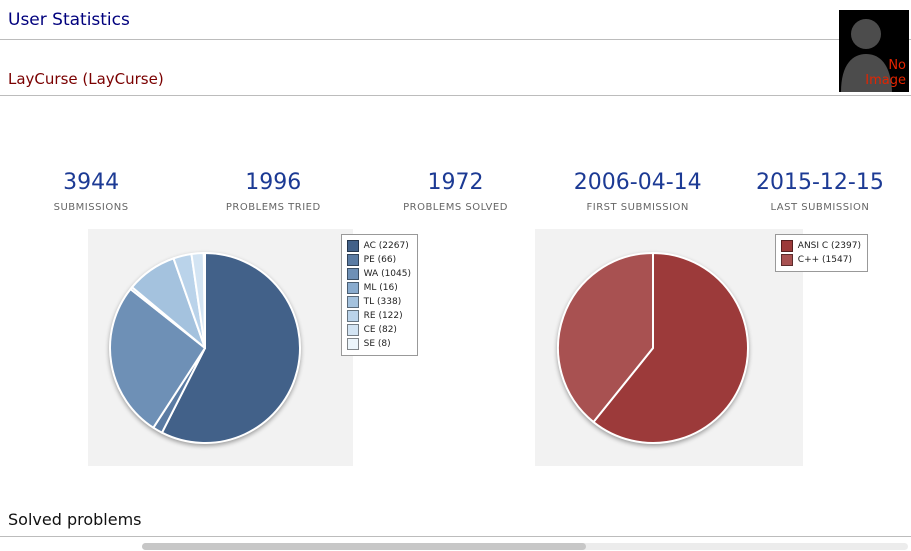 The height and width of the screenshot is (551, 911). I want to click on avatar: No Image, so click(874, 51).